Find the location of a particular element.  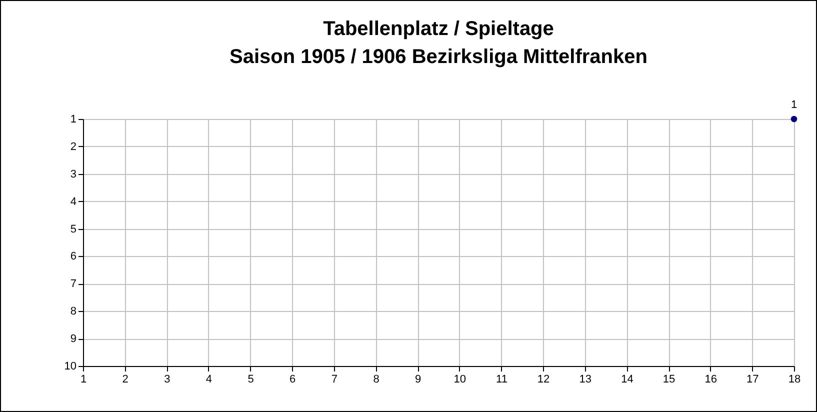

x-tick-label: 9 is located at coordinates (418, 380).